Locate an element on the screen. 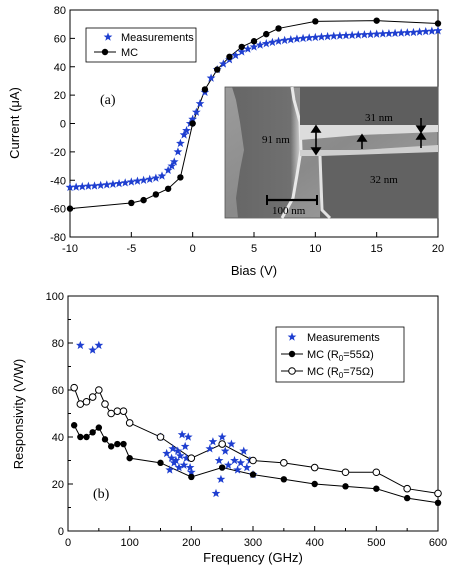 The width and height of the screenshot is (474, 569). series-line is located at coordinates (256, 440).